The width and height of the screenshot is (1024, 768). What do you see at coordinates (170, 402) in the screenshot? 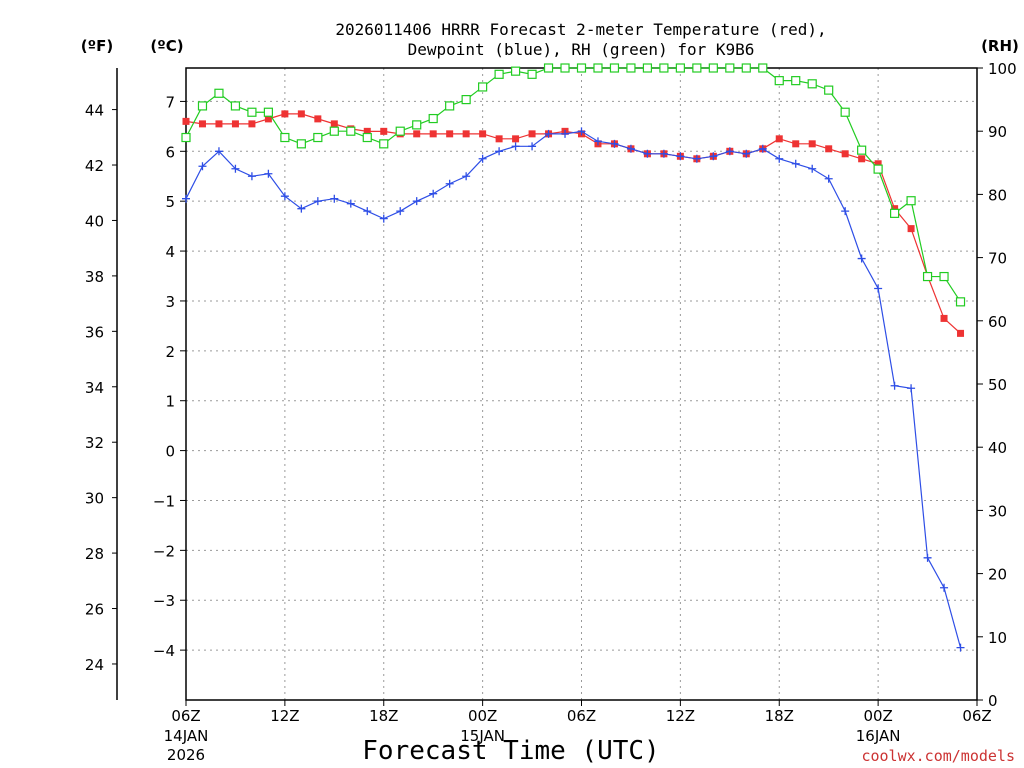
I see `celsius-tick-label: 1` at bounding box center [170, 402].